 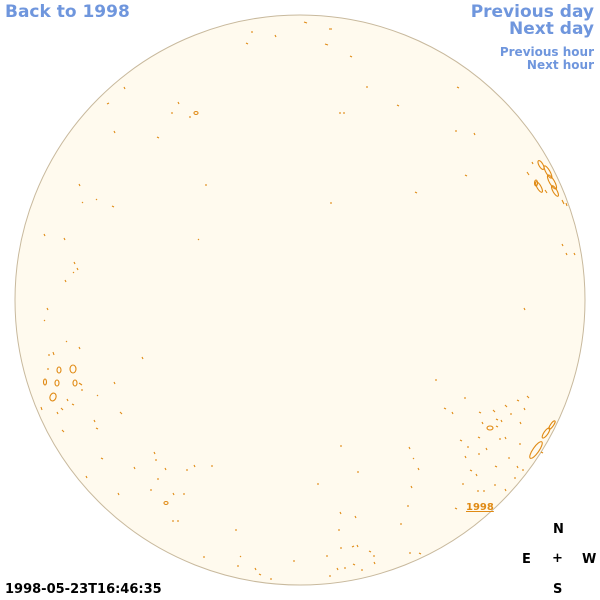 I want to click on back-to-year-link: Back to 1998, so click(x=67, y=12).